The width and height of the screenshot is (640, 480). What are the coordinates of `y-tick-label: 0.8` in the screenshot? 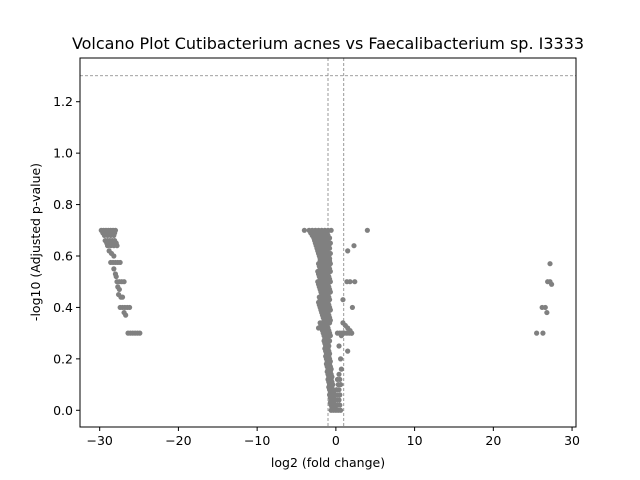 It's located at (63, 204).